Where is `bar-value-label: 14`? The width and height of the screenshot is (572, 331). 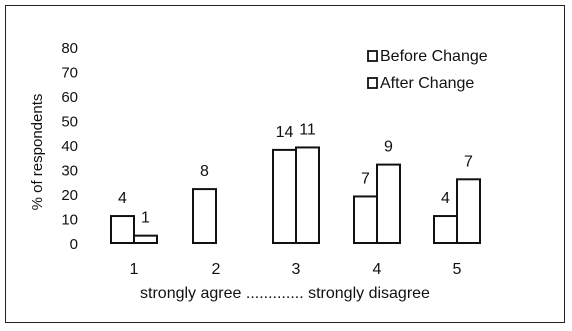
bar-value-label: 14 is located at coordinates (285, 132).